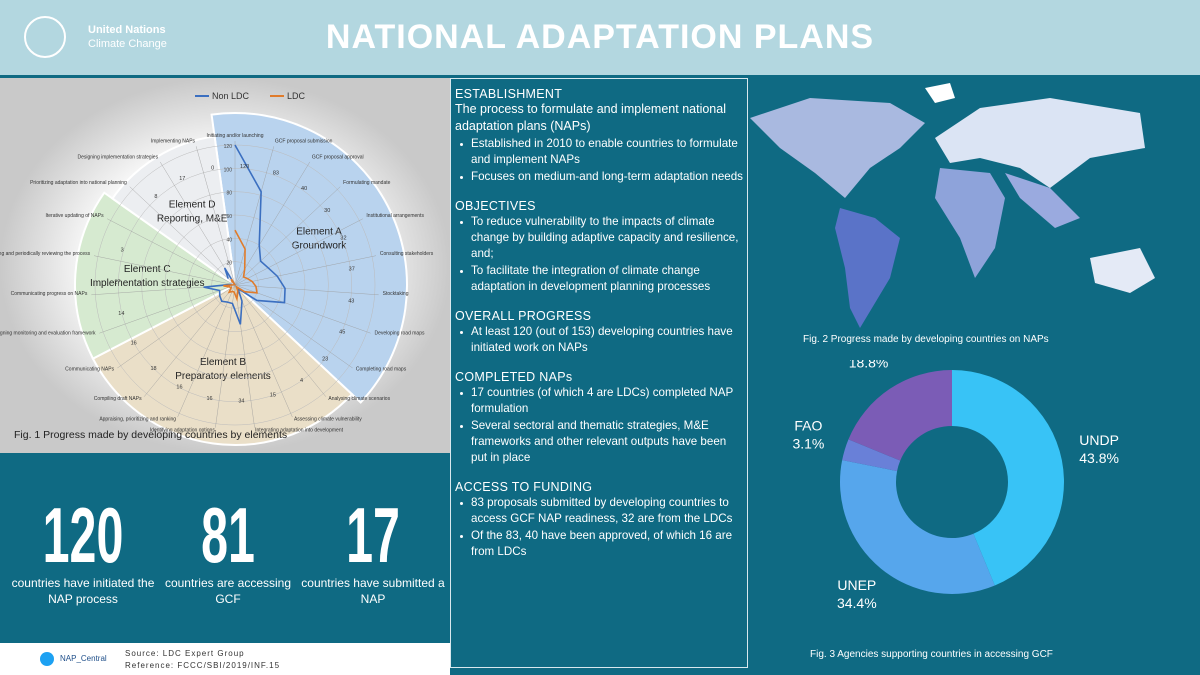  Describe the element at coordinates (328, 420) in the screenshot. I see `axis-label: Assessing climate vulnerability` at that location.